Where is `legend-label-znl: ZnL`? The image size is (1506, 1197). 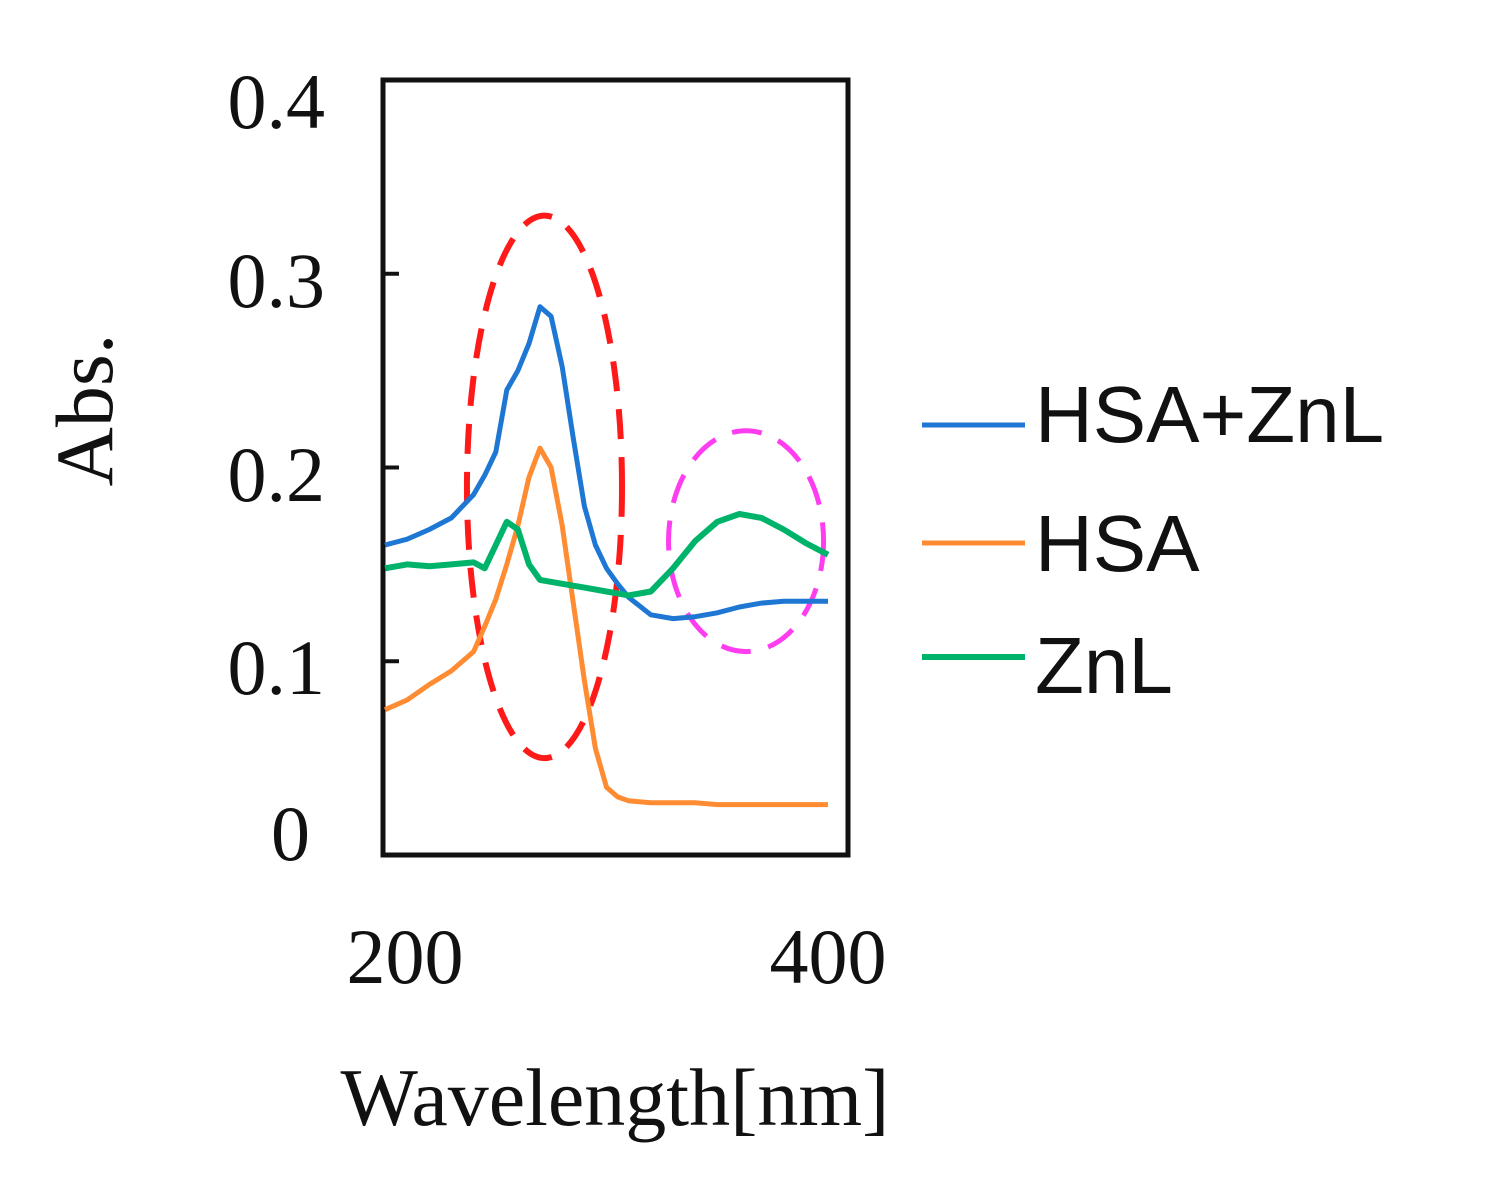 legend-label-znl: ZnL is located at coordinates (1104, 665).